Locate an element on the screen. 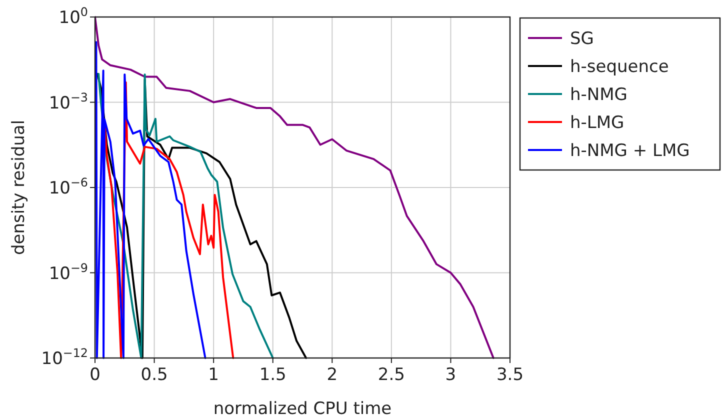 The height and width of the screenshot is (420, 722). x-tick-label: 3 is located at coordinates (450, 375).